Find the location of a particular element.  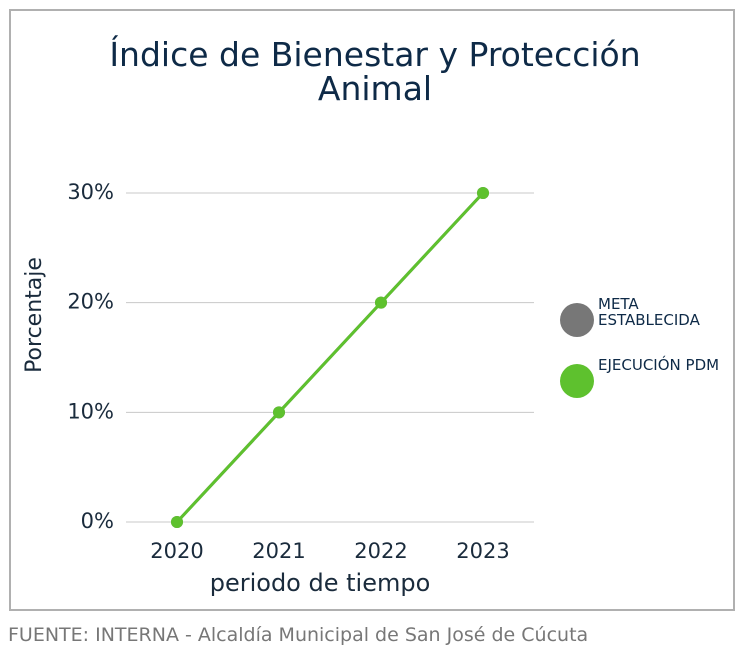

y-tick-label: 30% is located at coordinates (90, 192).